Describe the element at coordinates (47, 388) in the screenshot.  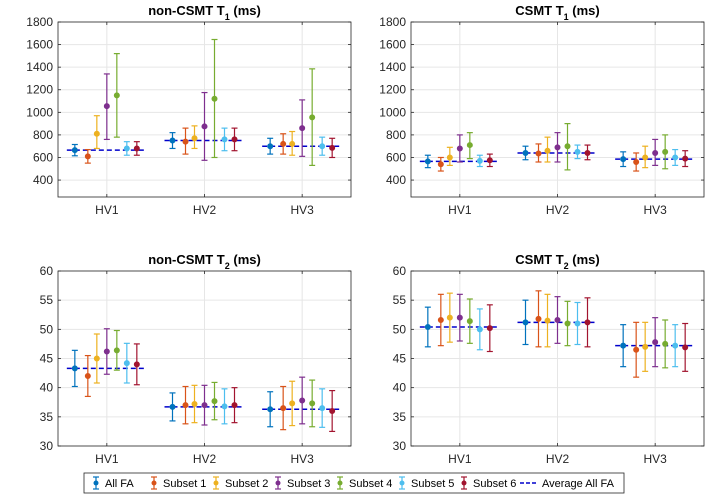
I see `y-tick-label: 40` at that location.